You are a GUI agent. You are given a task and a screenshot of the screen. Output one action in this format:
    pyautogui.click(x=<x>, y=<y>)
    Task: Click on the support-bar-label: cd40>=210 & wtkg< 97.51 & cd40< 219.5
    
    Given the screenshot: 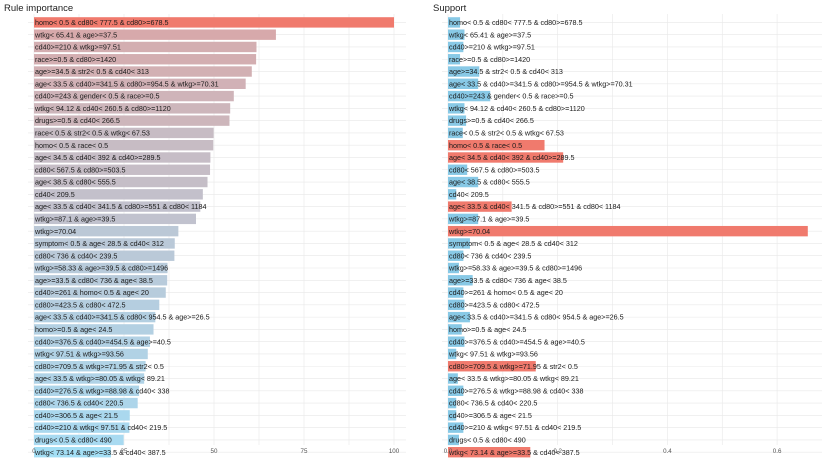 What is the action you would take?
    pyautogui.click(x=515, y=427)
    